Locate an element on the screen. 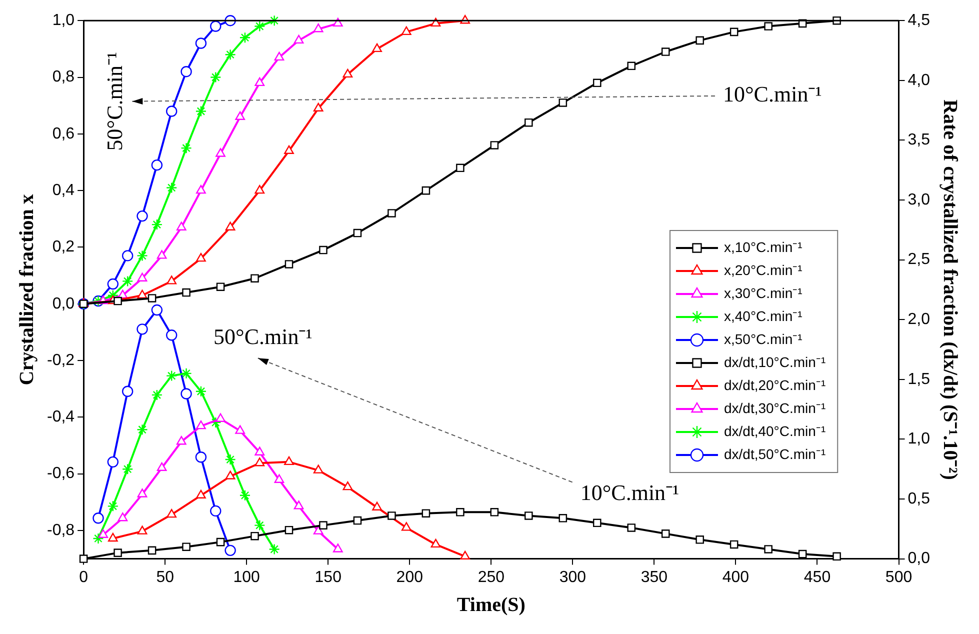 The image size is (979, 634). x-tick-label: 250 is located at coordinates (491, 577).